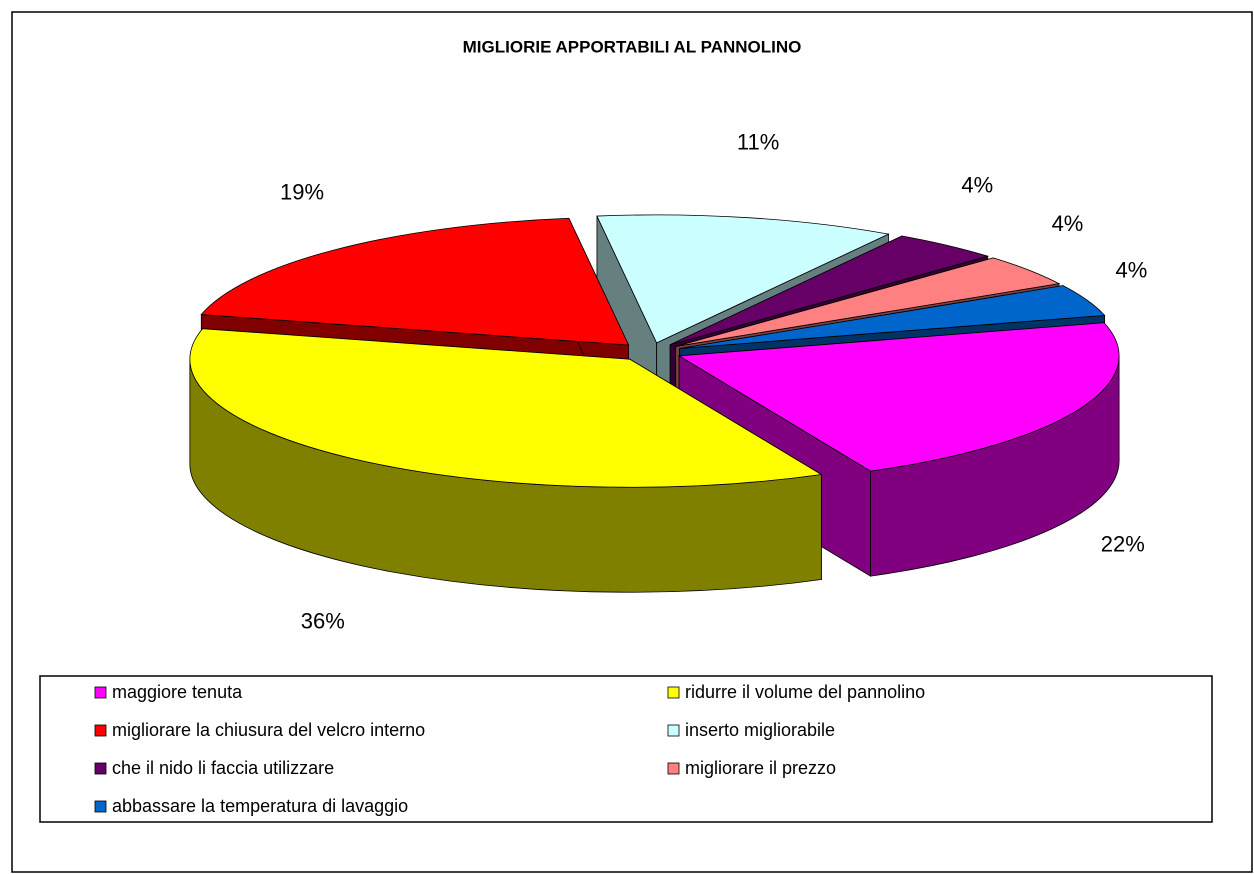 This screenshot has height=874, width=1254. What do you see at coordinates (760, 768) in the screenshot?
I see `legend-label: migliorare il prezzo` at bounding box center [760, 768].